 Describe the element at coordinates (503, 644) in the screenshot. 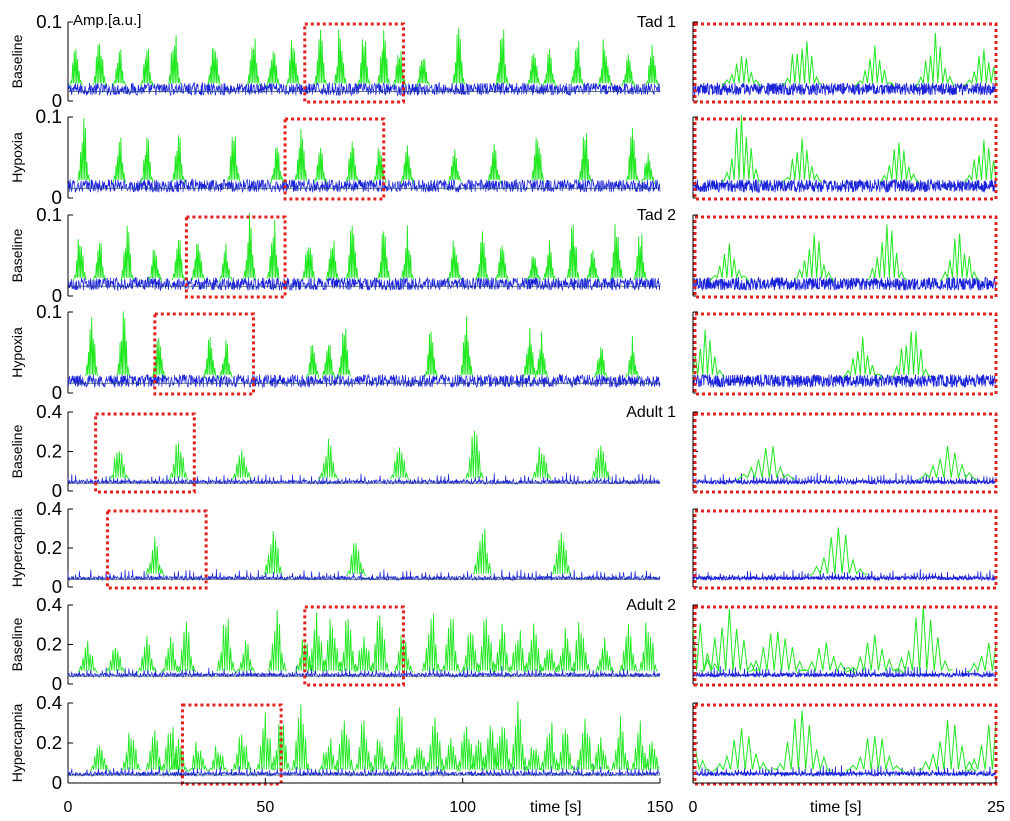

I see `panel-7: 0.4 0.2 0 Baseline Adult 2` at that location.